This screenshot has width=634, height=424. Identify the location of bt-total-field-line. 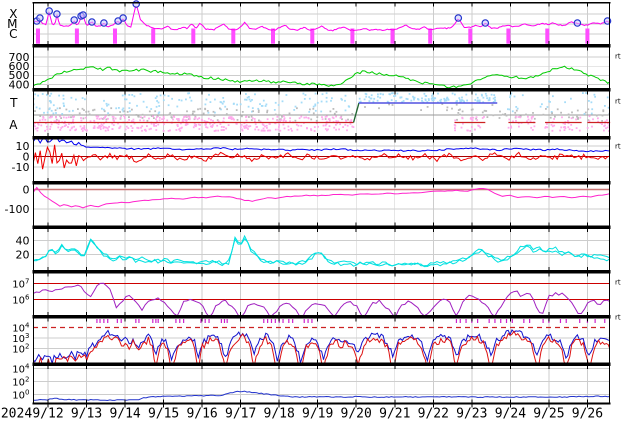
(321, 146).